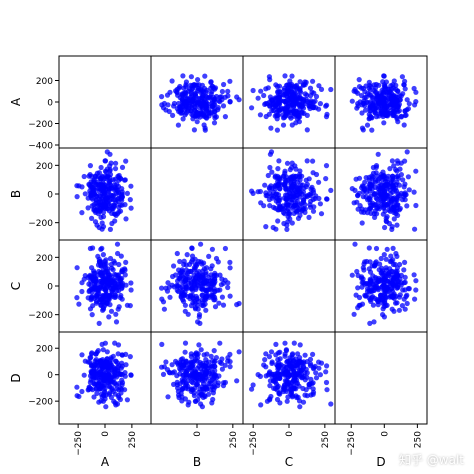  What do you see at coordinates (50, 104) in the screenshot?
I see `y-tick-label: 0` at bounding box center [50, 104].